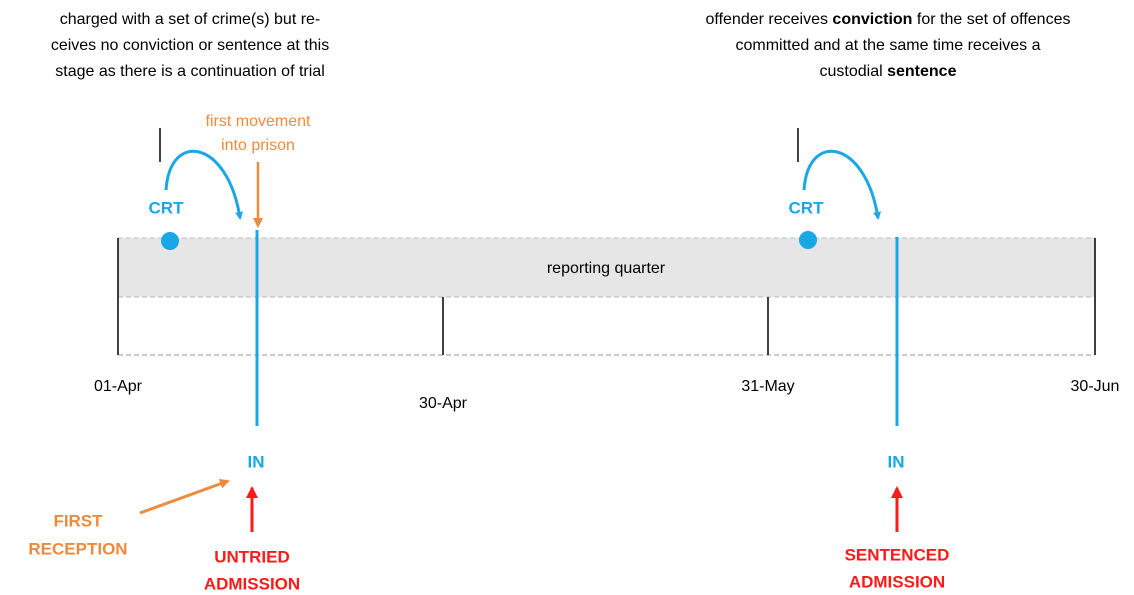  I want to click on t: offender receives, so click(769, 19).